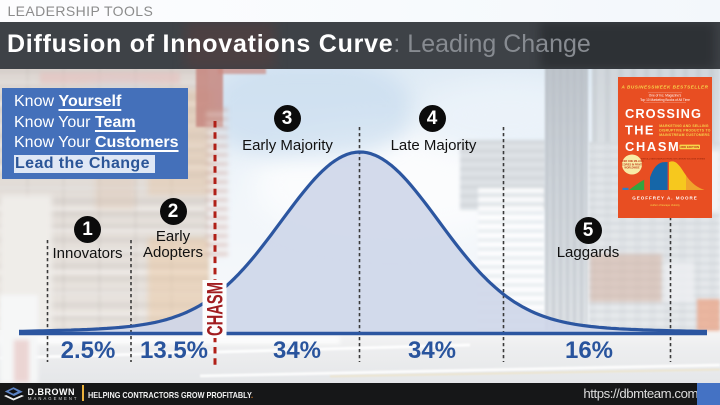 Image resolution: width=720 pixels, height=405 pixels. I want to click on svg-text: DISRUPTIVE PRODUCTS TO, so click(685, 130).